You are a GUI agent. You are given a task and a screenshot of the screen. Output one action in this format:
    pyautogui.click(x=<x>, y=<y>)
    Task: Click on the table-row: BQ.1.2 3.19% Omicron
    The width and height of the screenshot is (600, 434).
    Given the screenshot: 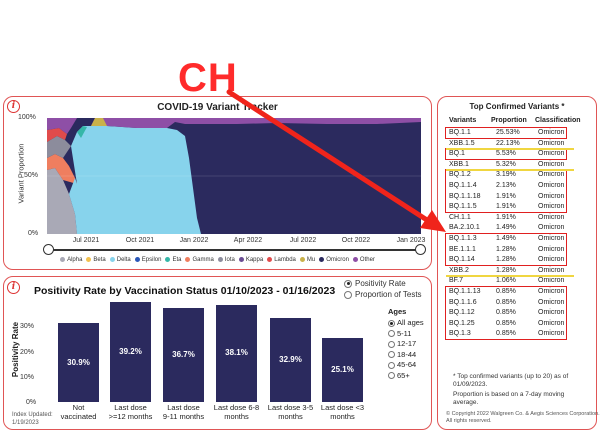 What is the action you would take?
    pyautogui.click(x=507, y=175)
    